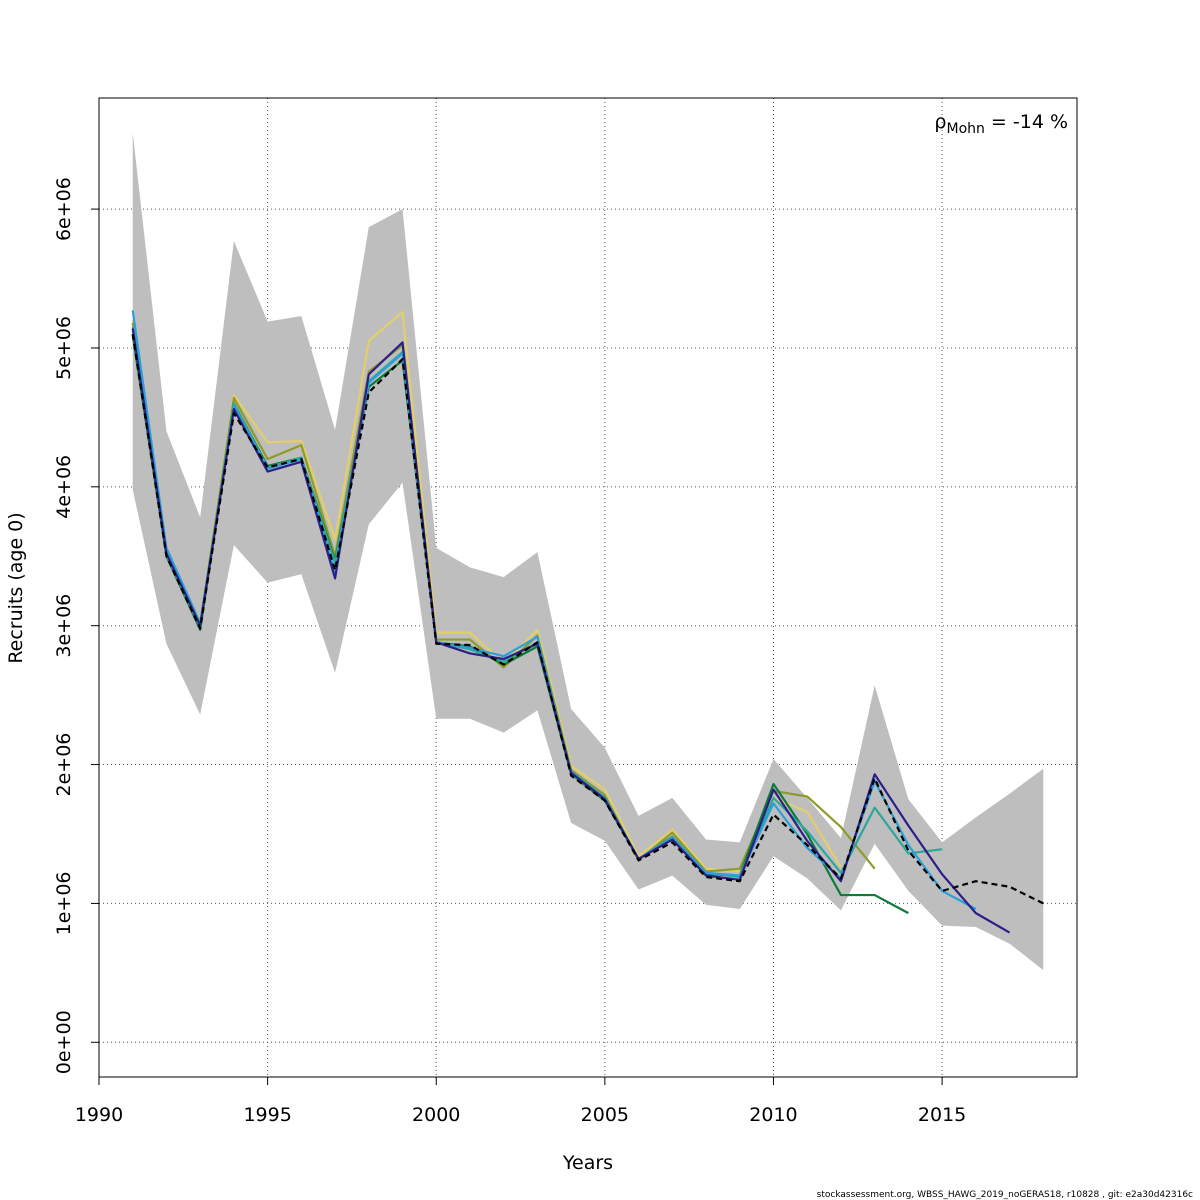 This screenshot has width=1200, height=1200. Describe the element at coordinates (587, 1163) in the screenshot. I see `x-axis-label: Years` at that location.